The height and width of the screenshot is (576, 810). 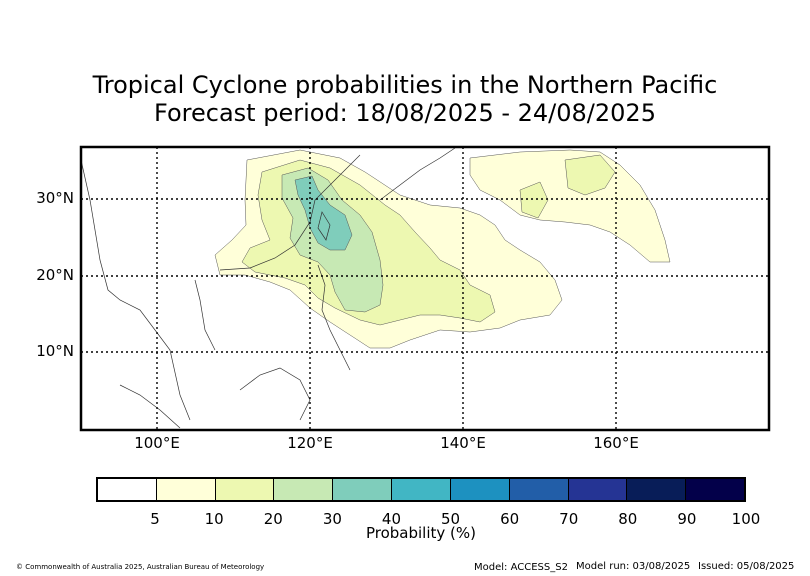 I want to click on contour-30-percent, so click(x=323, y=213).